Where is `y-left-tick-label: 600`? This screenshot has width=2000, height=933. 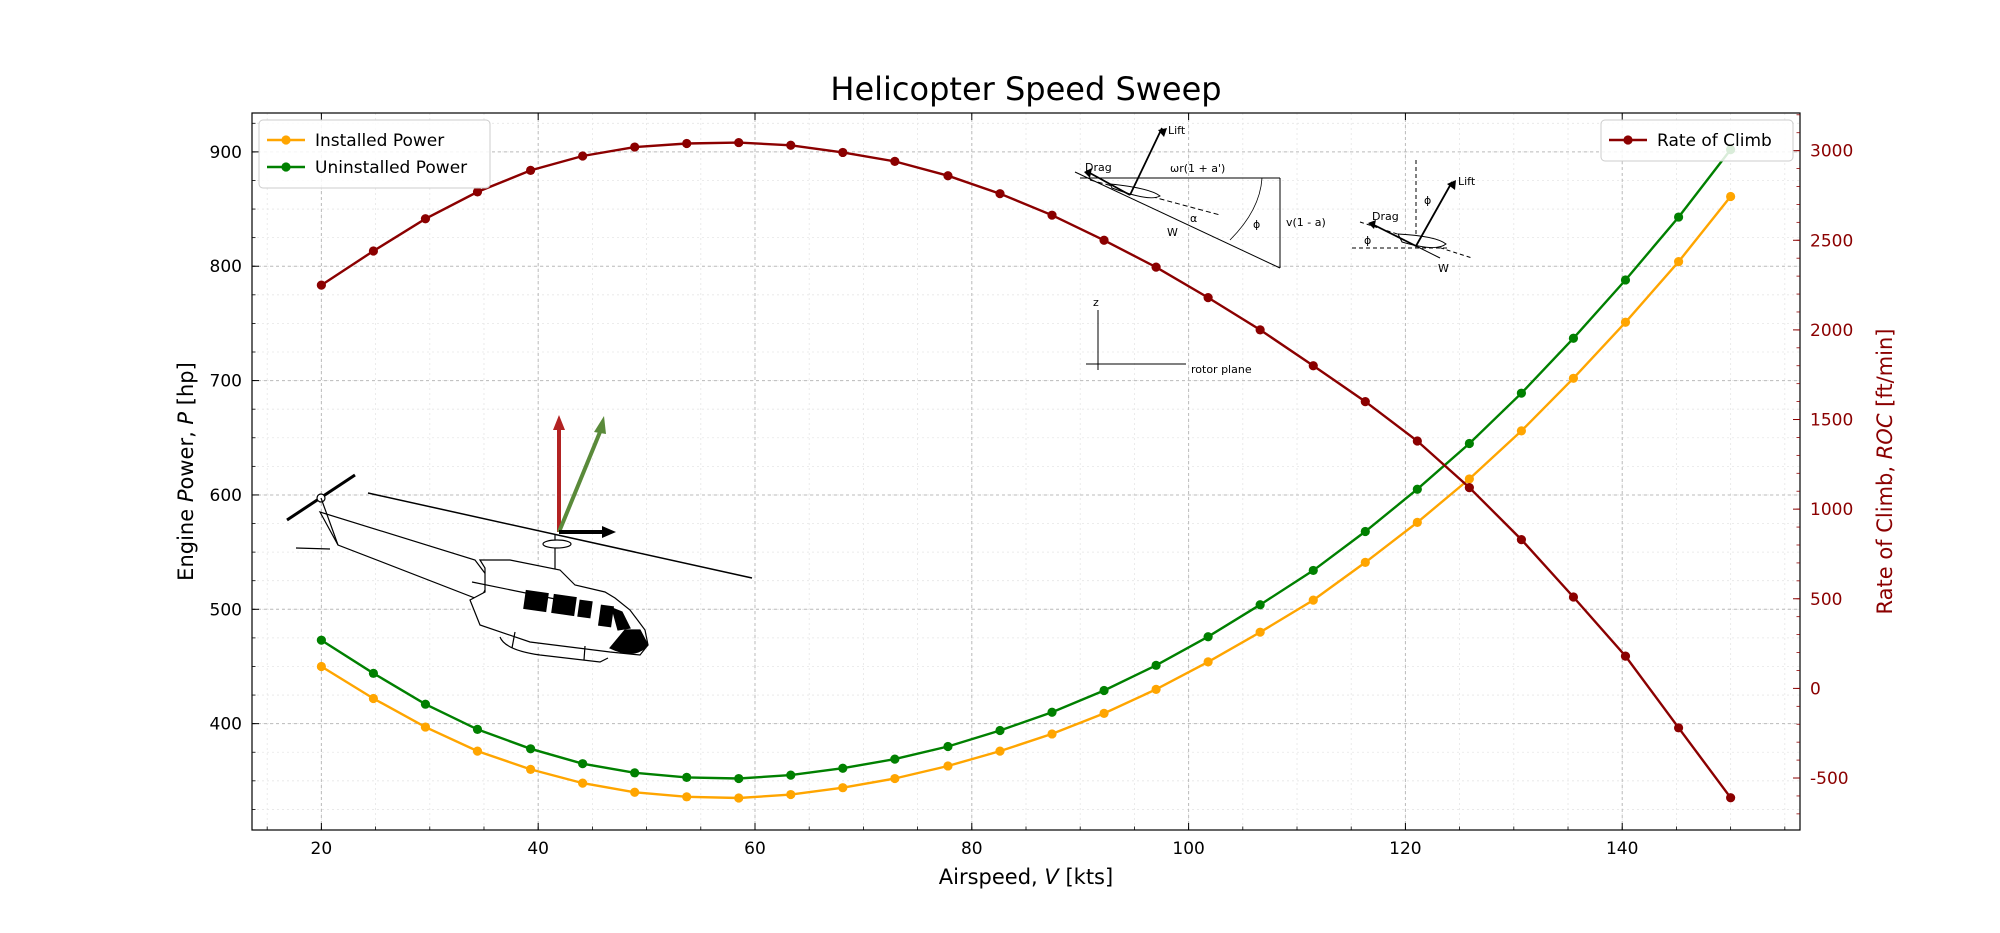 y-left-tick-label: 600 is located at coordinates (226, 496).